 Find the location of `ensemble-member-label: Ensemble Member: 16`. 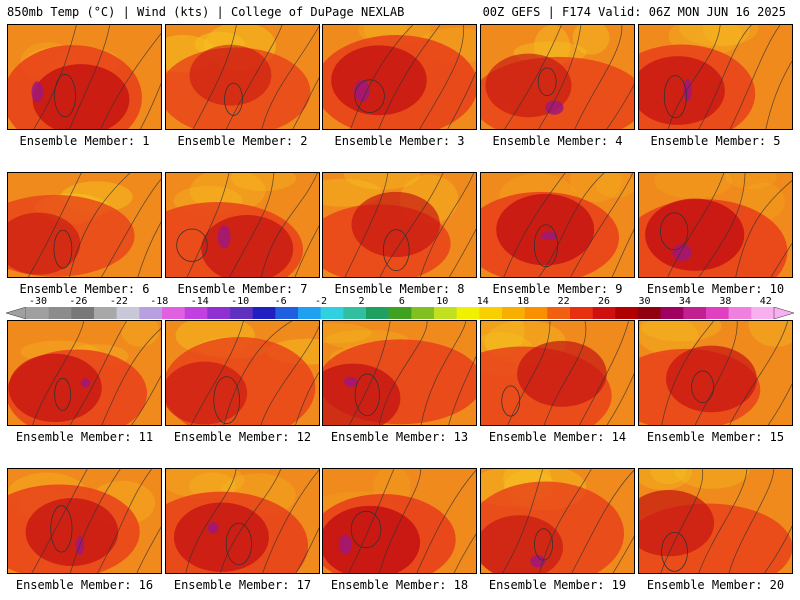

ensemble-member-label: Ensemble Member: 16 is located at coordinates (84, 585).